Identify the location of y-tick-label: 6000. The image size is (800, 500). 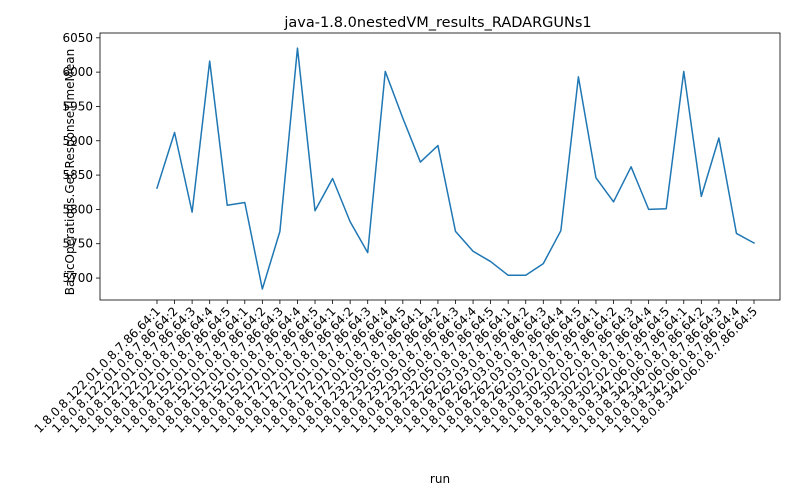
(77, 72).